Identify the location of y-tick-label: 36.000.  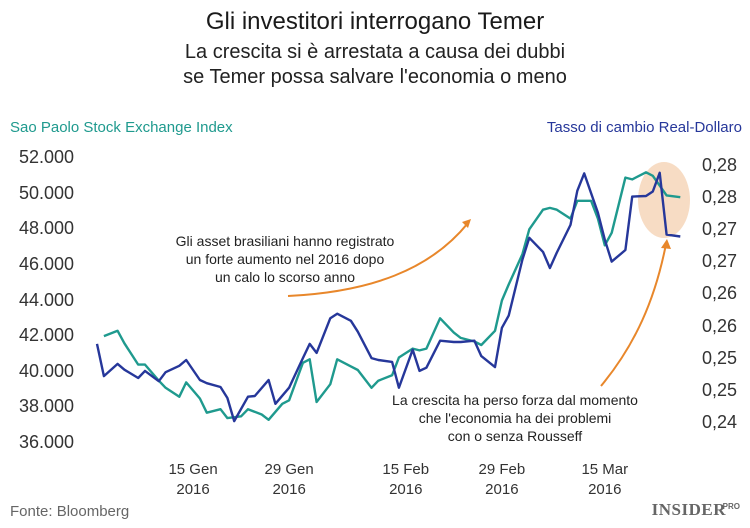
(46, 442).